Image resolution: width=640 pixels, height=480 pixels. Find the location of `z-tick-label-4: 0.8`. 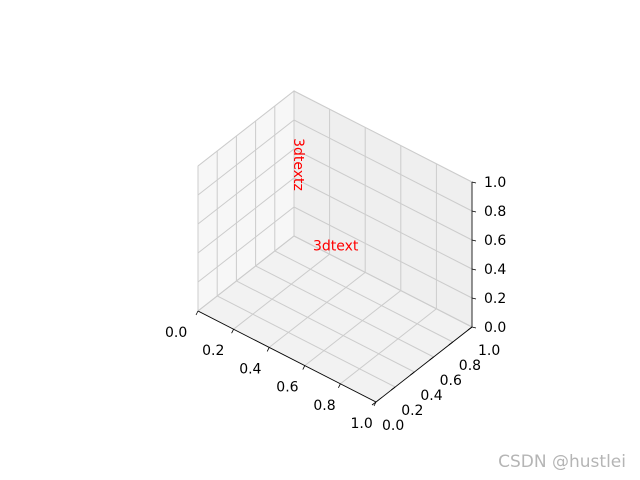

z-tick-label-4: 0.8 is located at coordinates (495, 212).